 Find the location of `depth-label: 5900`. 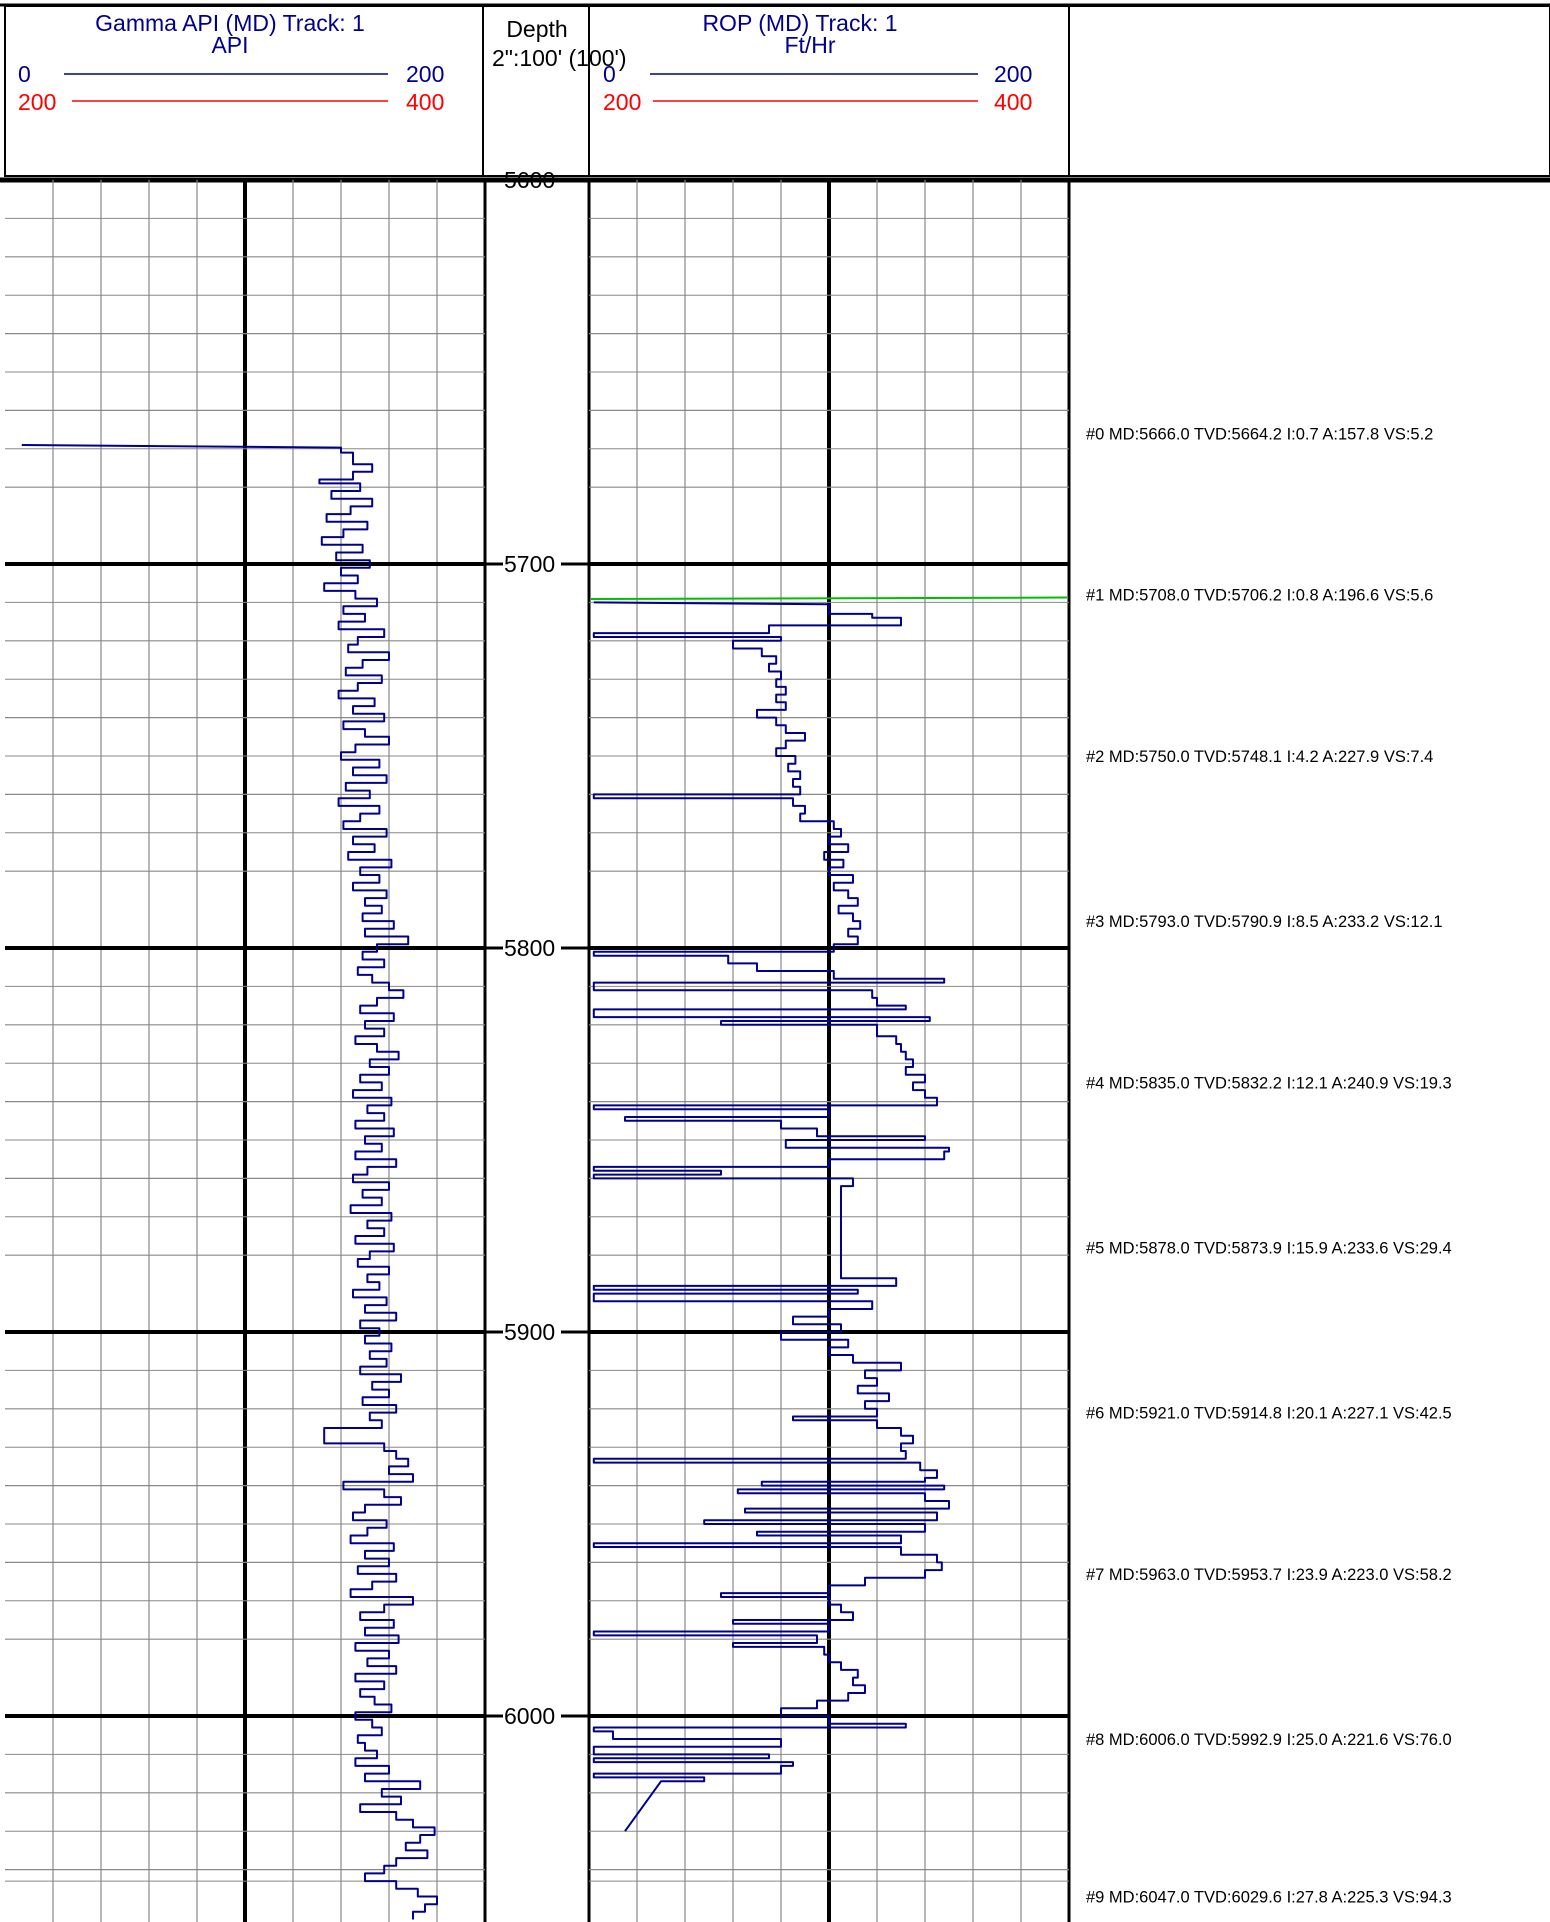

depth-label: 5900 is located at coordinates (529, 1332).